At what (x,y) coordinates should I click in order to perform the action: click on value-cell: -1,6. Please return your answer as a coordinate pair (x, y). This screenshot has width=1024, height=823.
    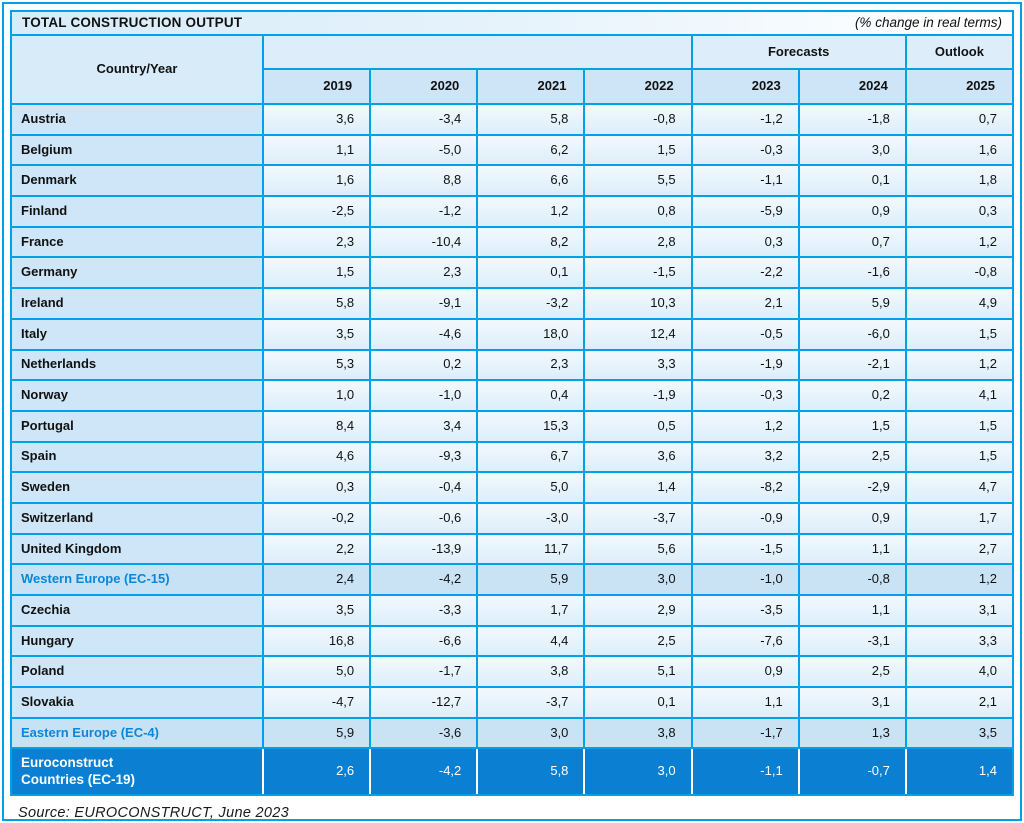
    Looking at the image, I should click on (852, 273).